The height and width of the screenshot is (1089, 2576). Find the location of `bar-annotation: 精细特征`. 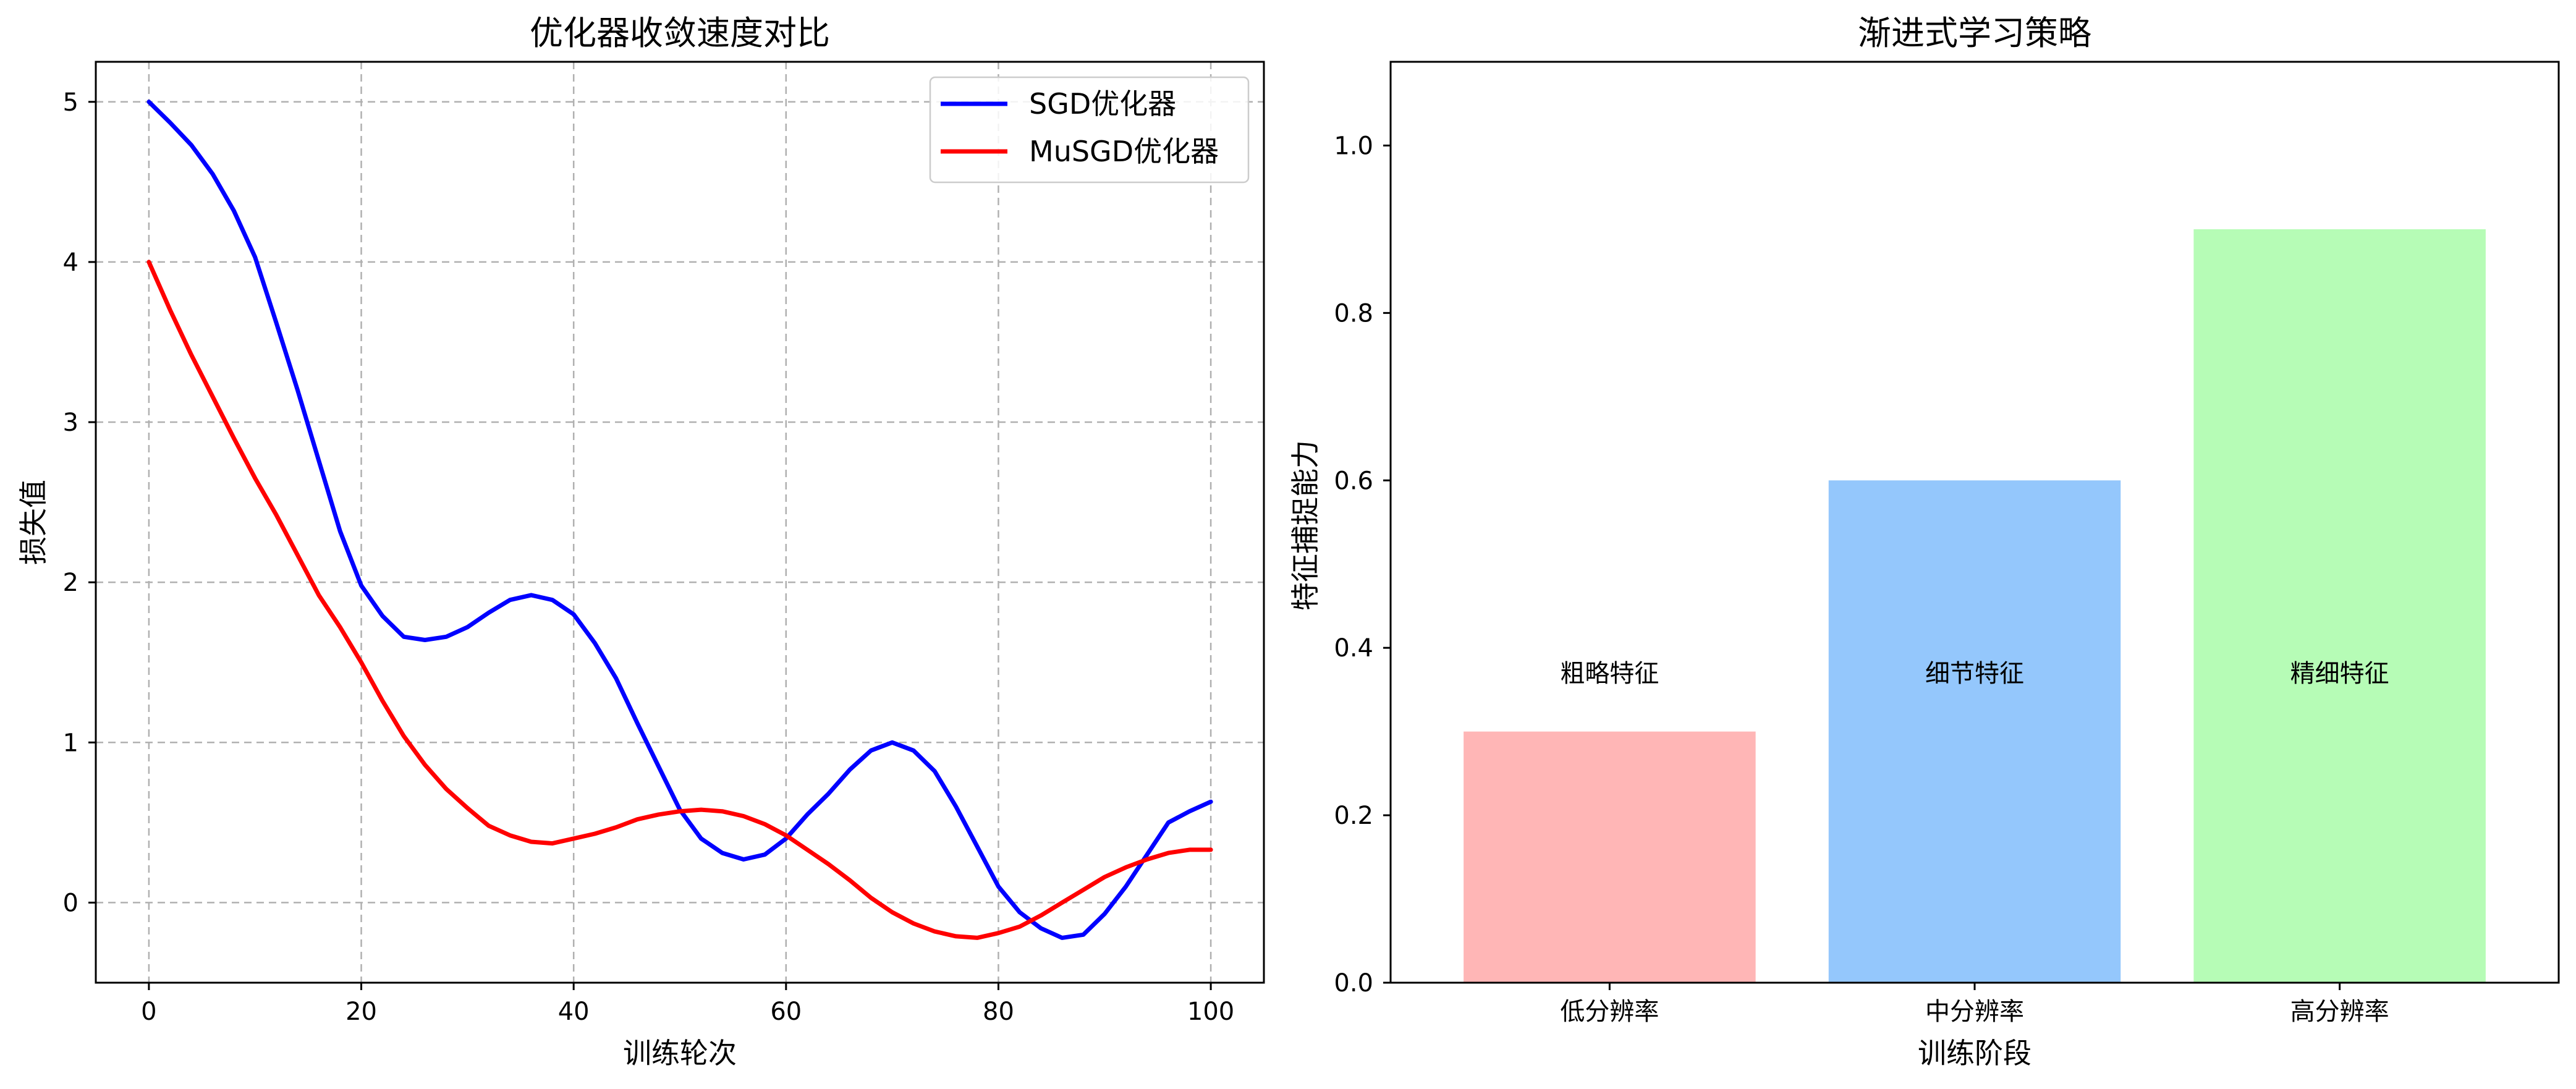

bar-annotation: 精细特征 is located at coordinates (2339, 673).